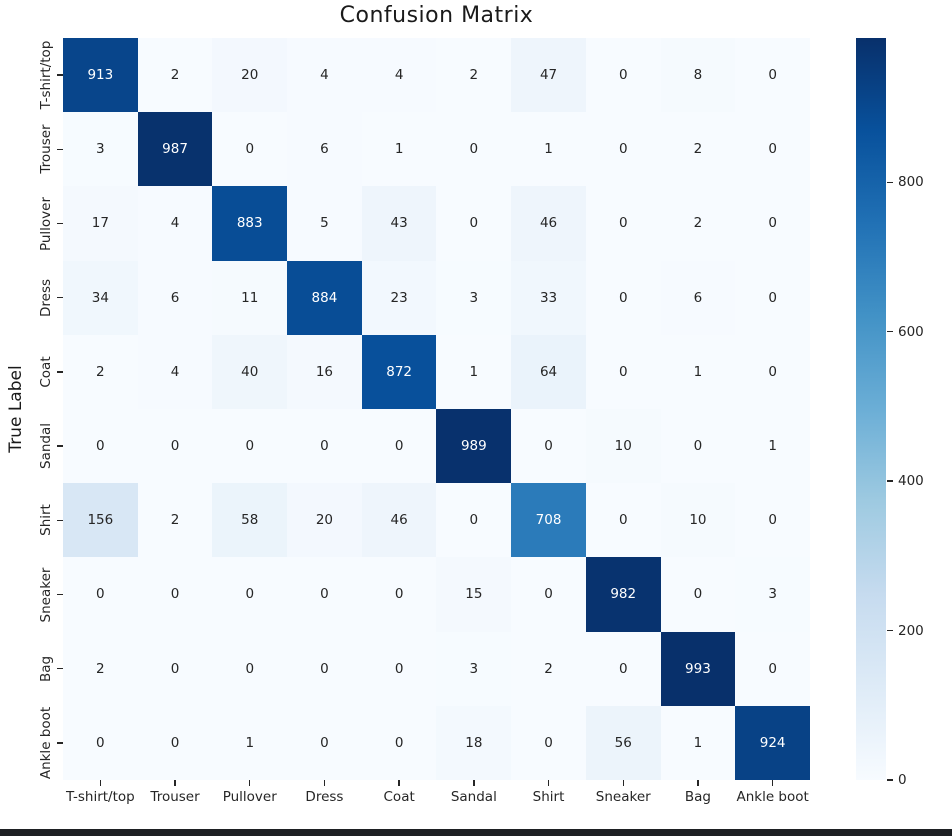 The image size is (952, 836). Describe the element at coordinates (250, 297) in the screenshot. I see `heatmap-cell: 11` at that location.